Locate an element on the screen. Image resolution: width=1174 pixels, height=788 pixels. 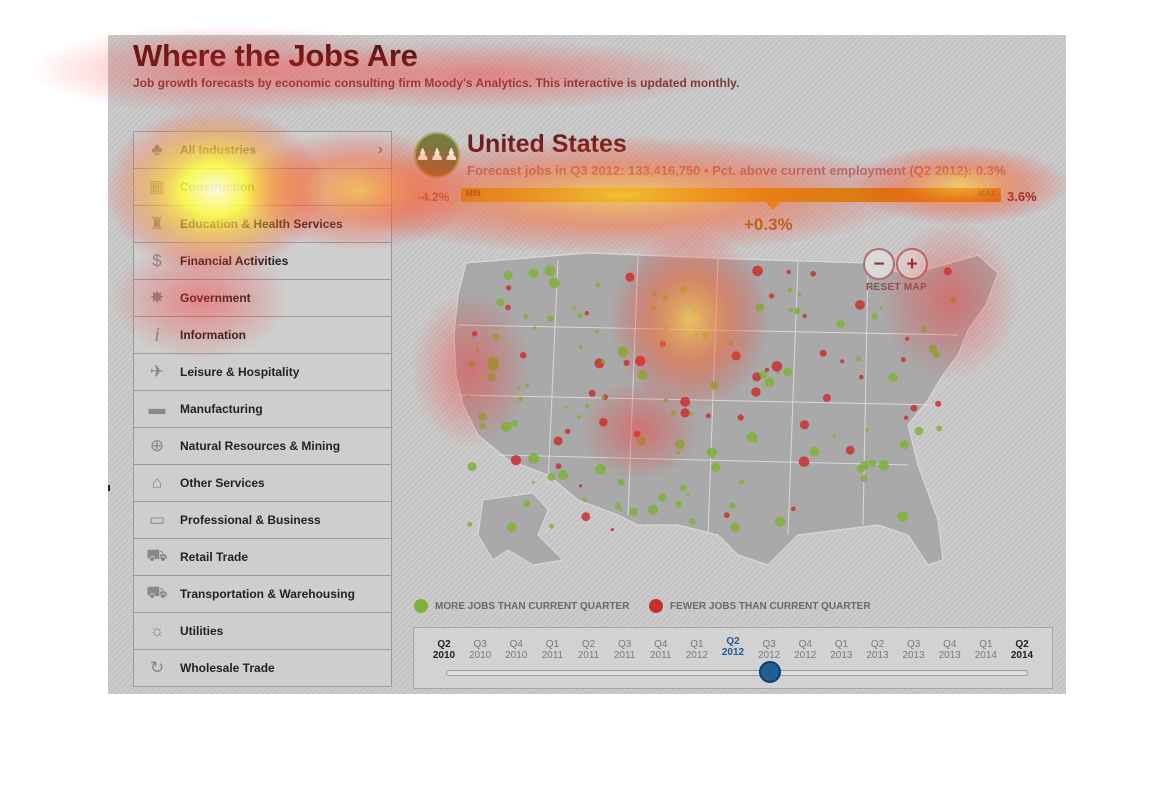
industry-item: ✸ Government is located at coordinates (262, 298).